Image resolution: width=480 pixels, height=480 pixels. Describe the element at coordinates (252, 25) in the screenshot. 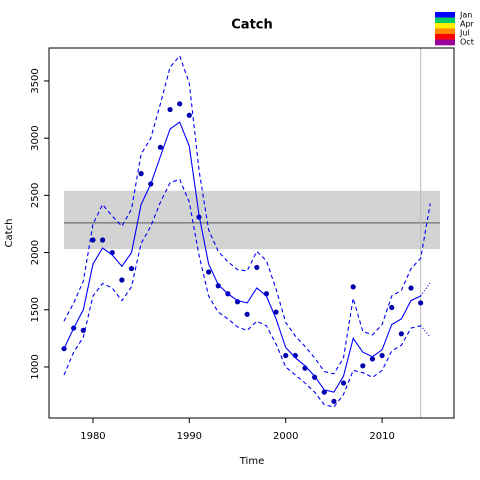

I see `chart-title: Catch` at that location.